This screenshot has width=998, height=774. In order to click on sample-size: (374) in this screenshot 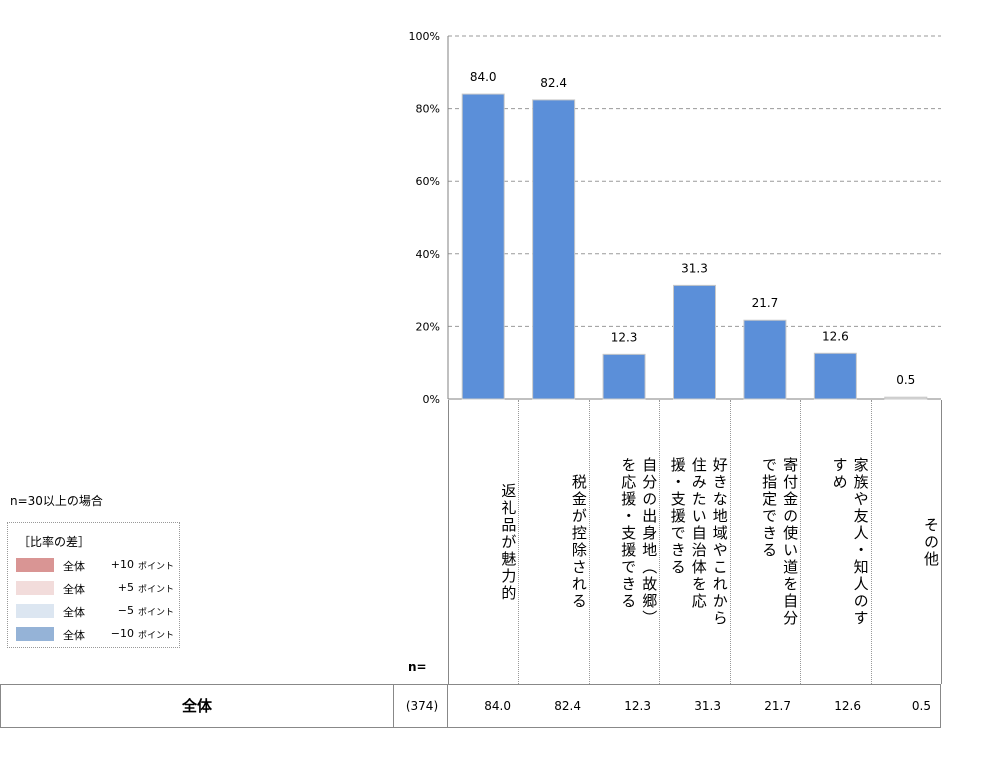, I will do `click(422, 706)`.